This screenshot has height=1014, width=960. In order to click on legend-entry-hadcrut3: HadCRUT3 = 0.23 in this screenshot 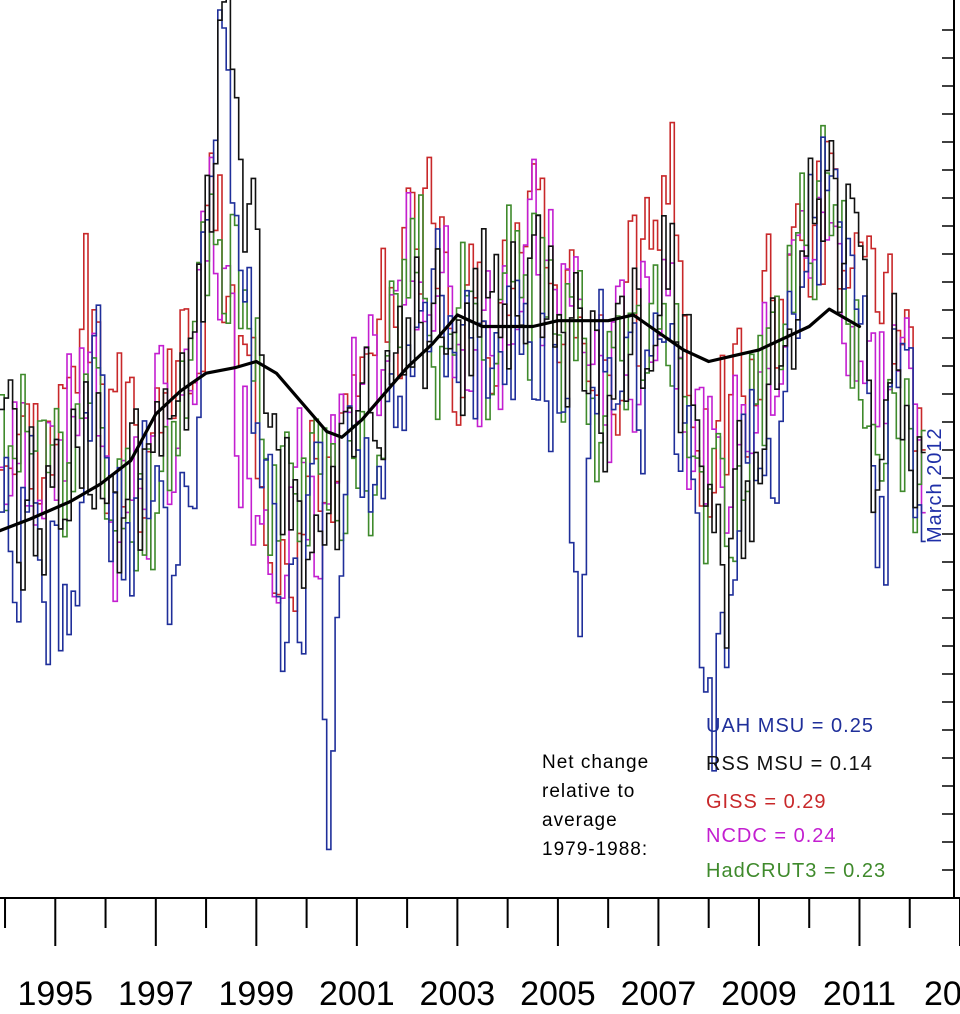, I will do `click(796, 871)`.